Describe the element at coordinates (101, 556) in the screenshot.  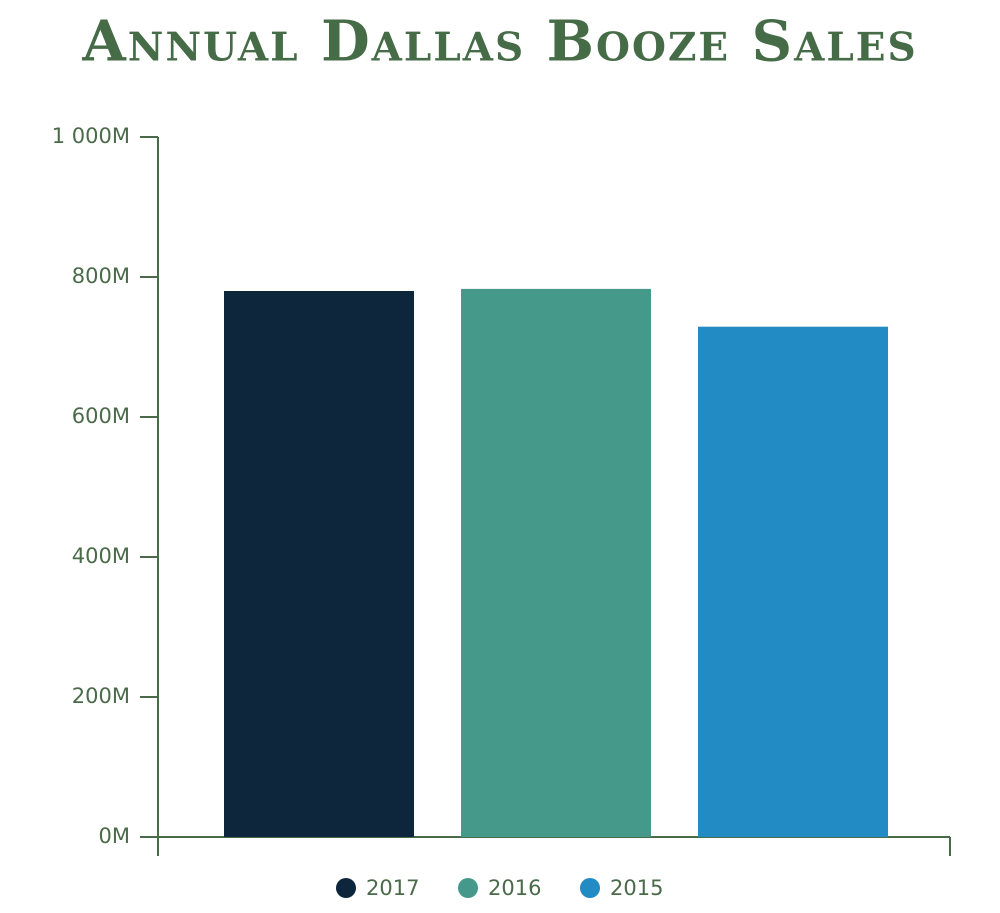
I see `y-tick-label: 400M` at that location.